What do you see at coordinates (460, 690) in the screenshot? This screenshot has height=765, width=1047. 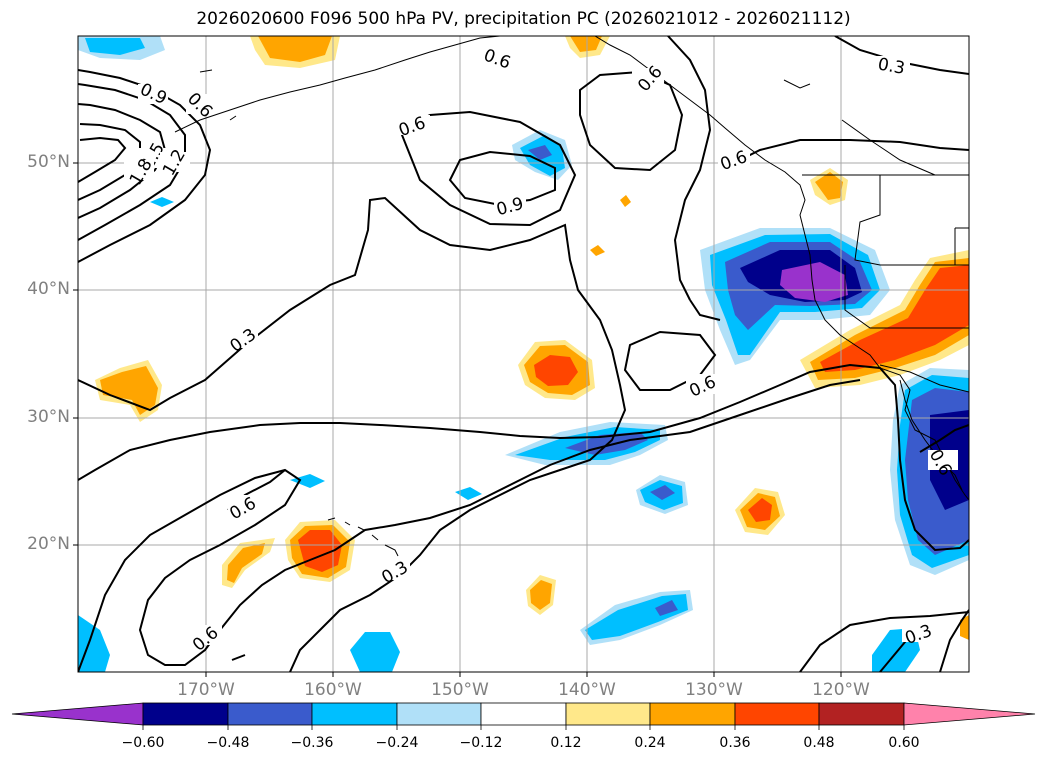 I see `lon-label: 150°W` at bounding box center [460, 690].